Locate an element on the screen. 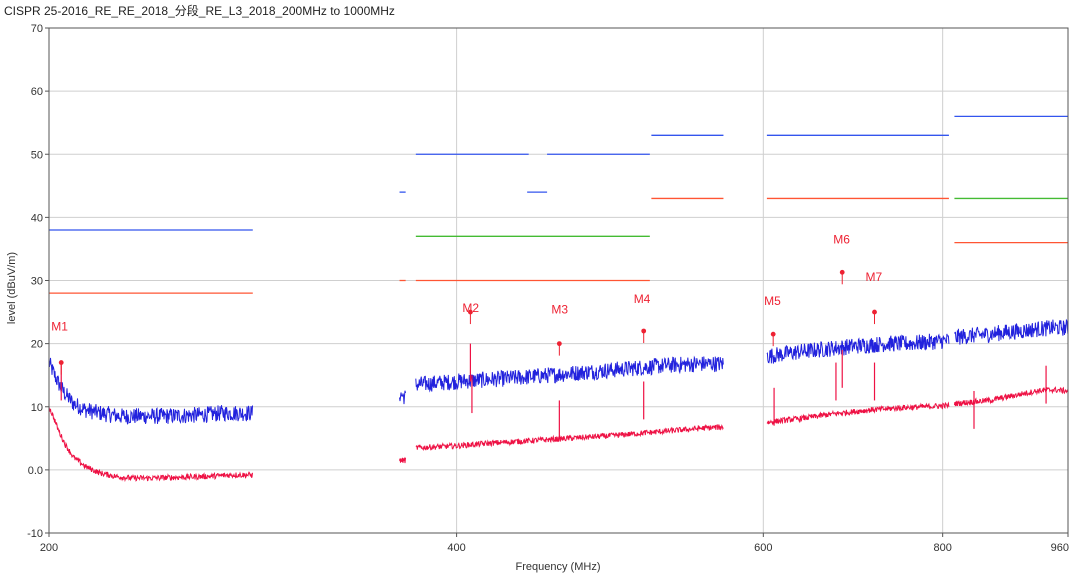 The image size is (1080, 575). x-tick-label: 960 is located at coordinates (1060, 548).